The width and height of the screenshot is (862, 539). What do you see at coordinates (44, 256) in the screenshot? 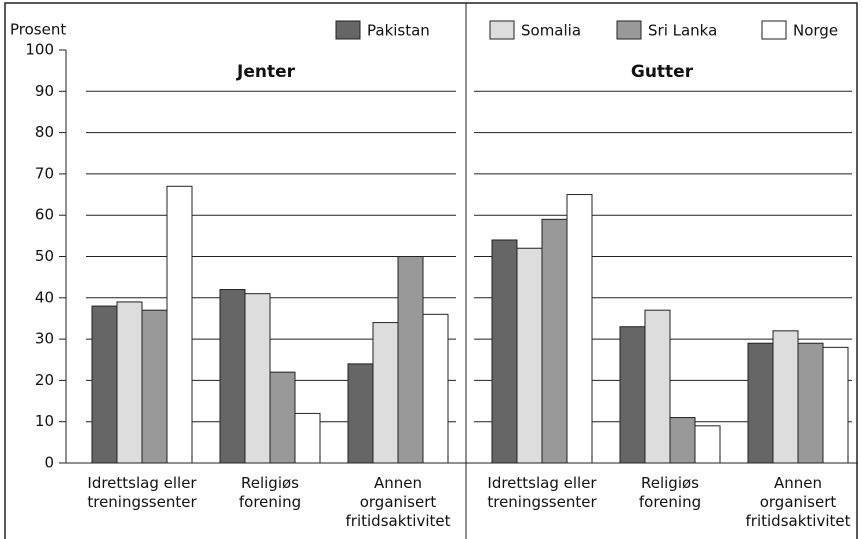
I see `y-tick-label: 50` at bounding box center [44, 256].